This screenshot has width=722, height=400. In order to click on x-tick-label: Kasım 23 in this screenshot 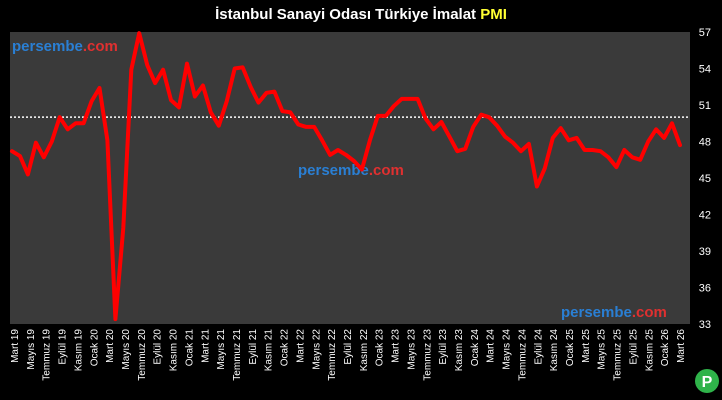, I will do `click(459, 350)`.